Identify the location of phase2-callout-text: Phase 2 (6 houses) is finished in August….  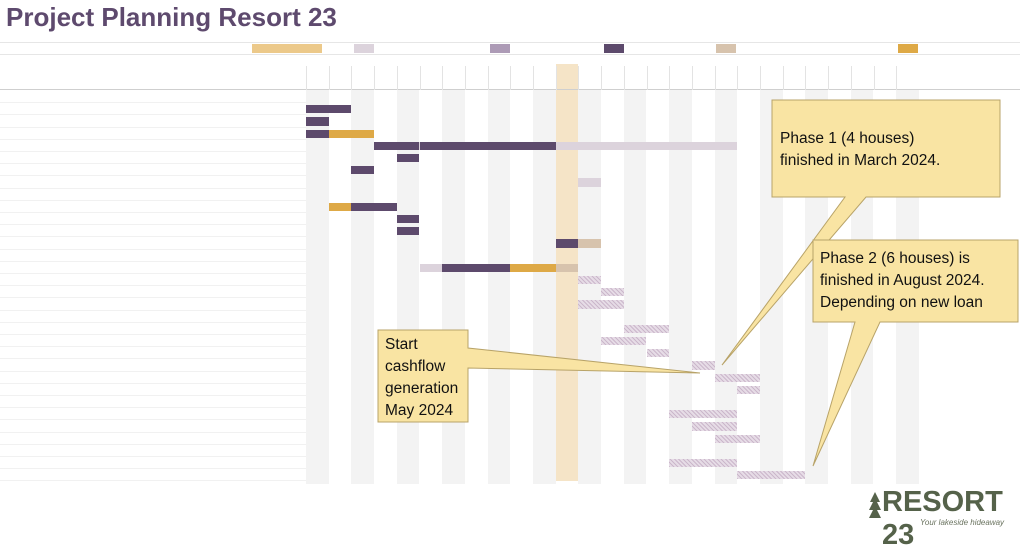
(902, 280).